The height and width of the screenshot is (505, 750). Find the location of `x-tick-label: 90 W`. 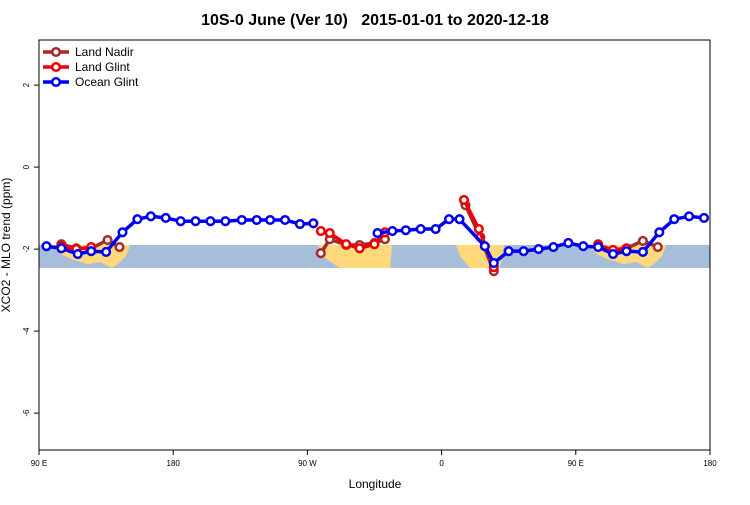

x-tick-label: 90 W is located at coordinates (307, 463).